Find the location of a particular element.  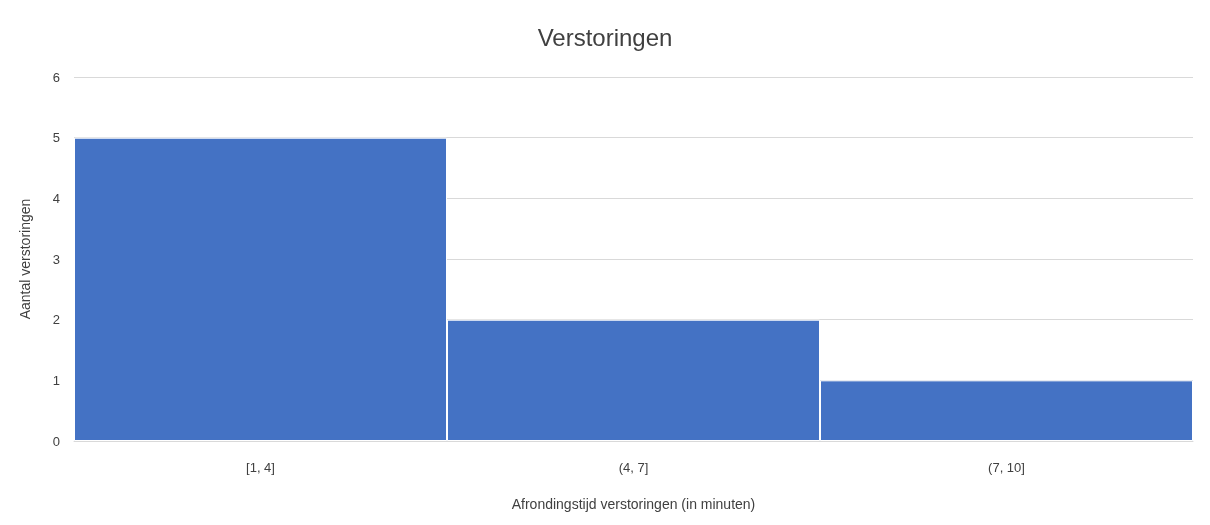

y-tick-label: 5 is located at coordinates (56, 138).